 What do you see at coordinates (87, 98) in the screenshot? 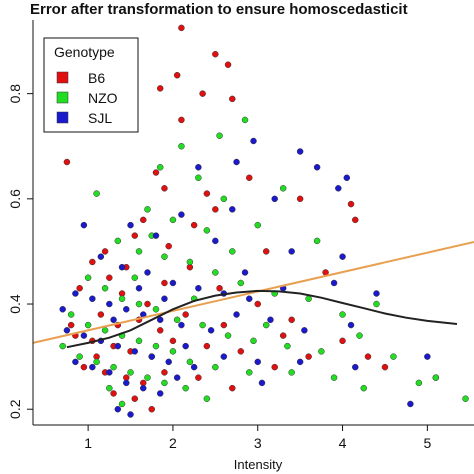
I see `legend-items: B6 NZO SJL` at bounding box center [87, 98].